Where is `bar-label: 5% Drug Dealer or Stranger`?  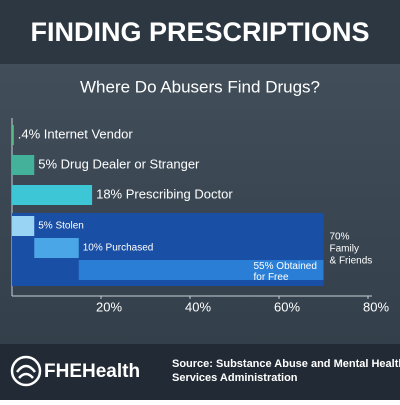
bar-label: 5% Drug Dealer or Stranger is located at coordinates (119, 163).